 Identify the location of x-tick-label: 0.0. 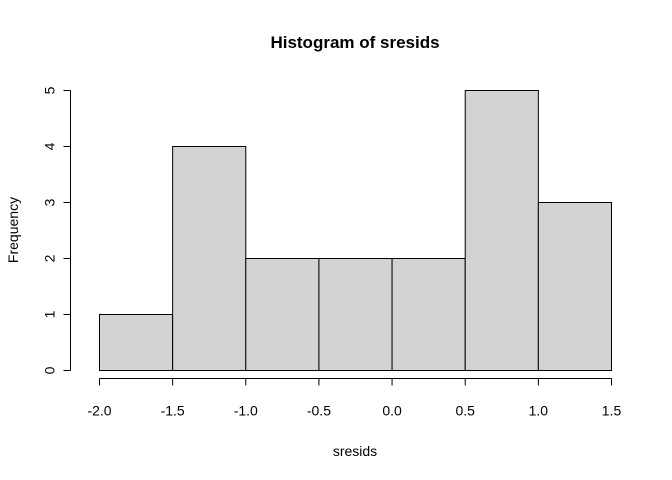
(392, 411).